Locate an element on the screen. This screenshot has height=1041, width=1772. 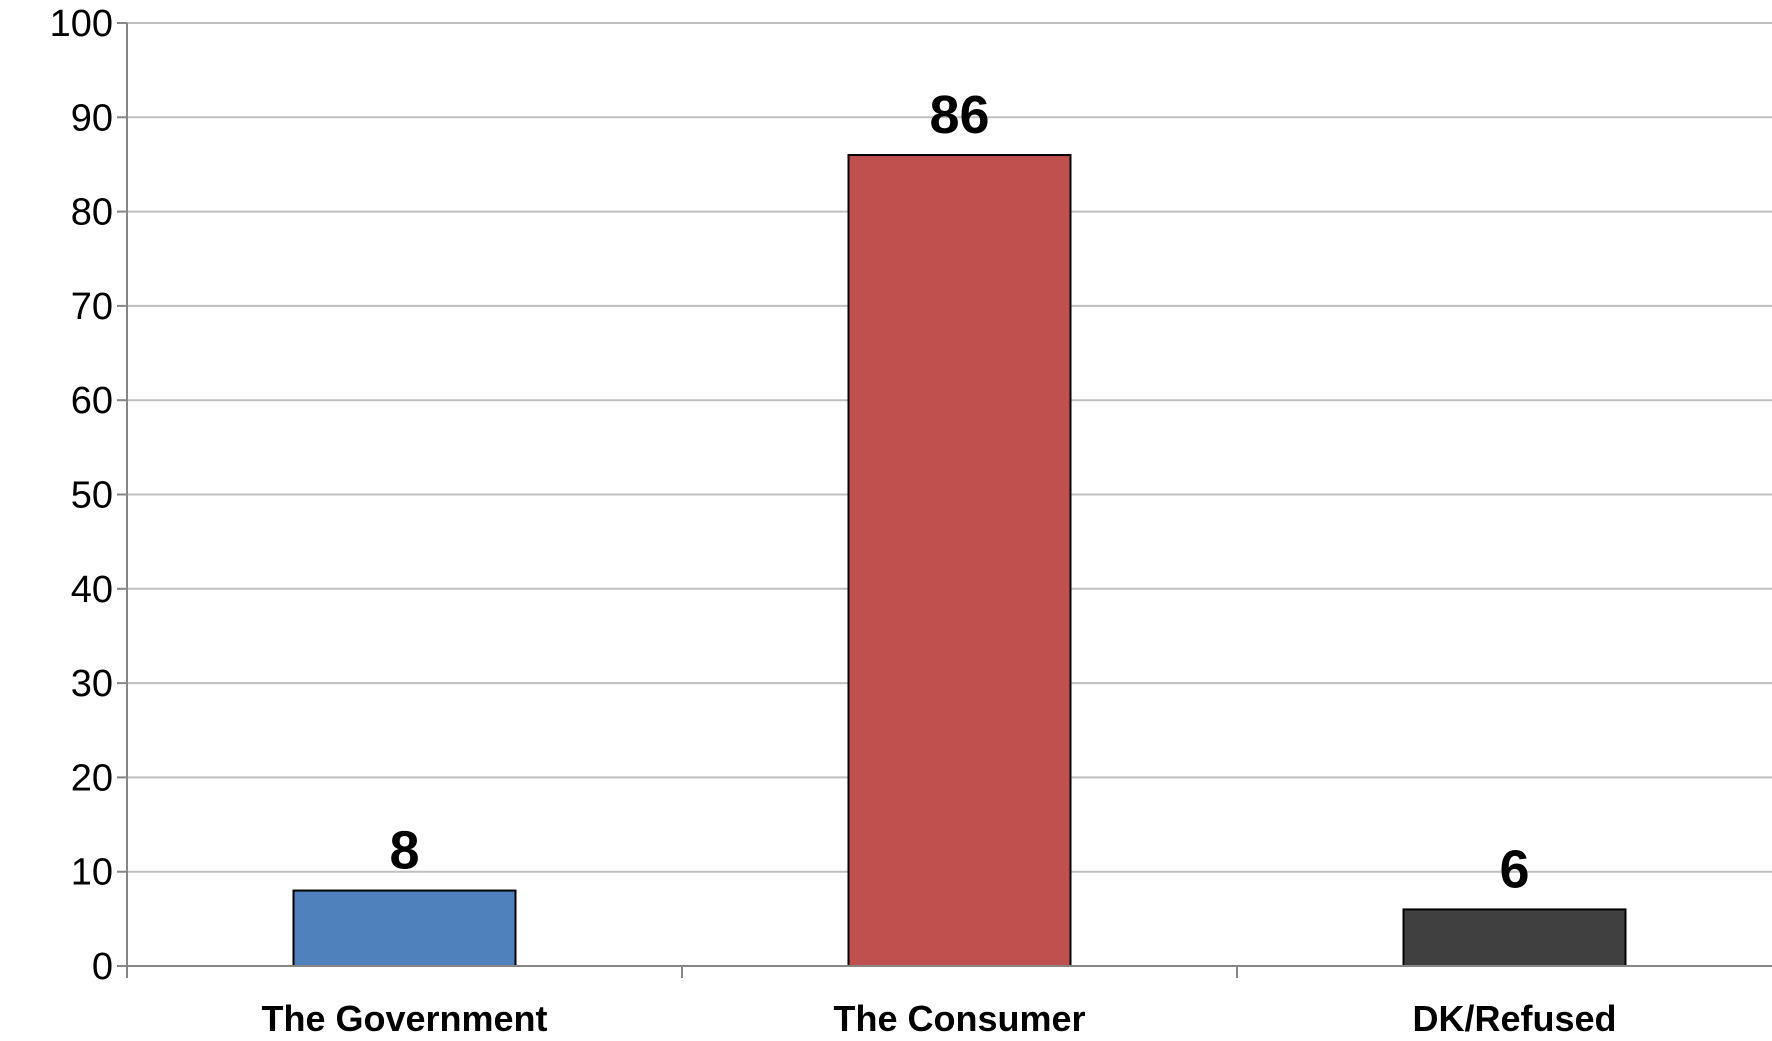
y-tick-label: 60 is located at coordinates (92, 401).